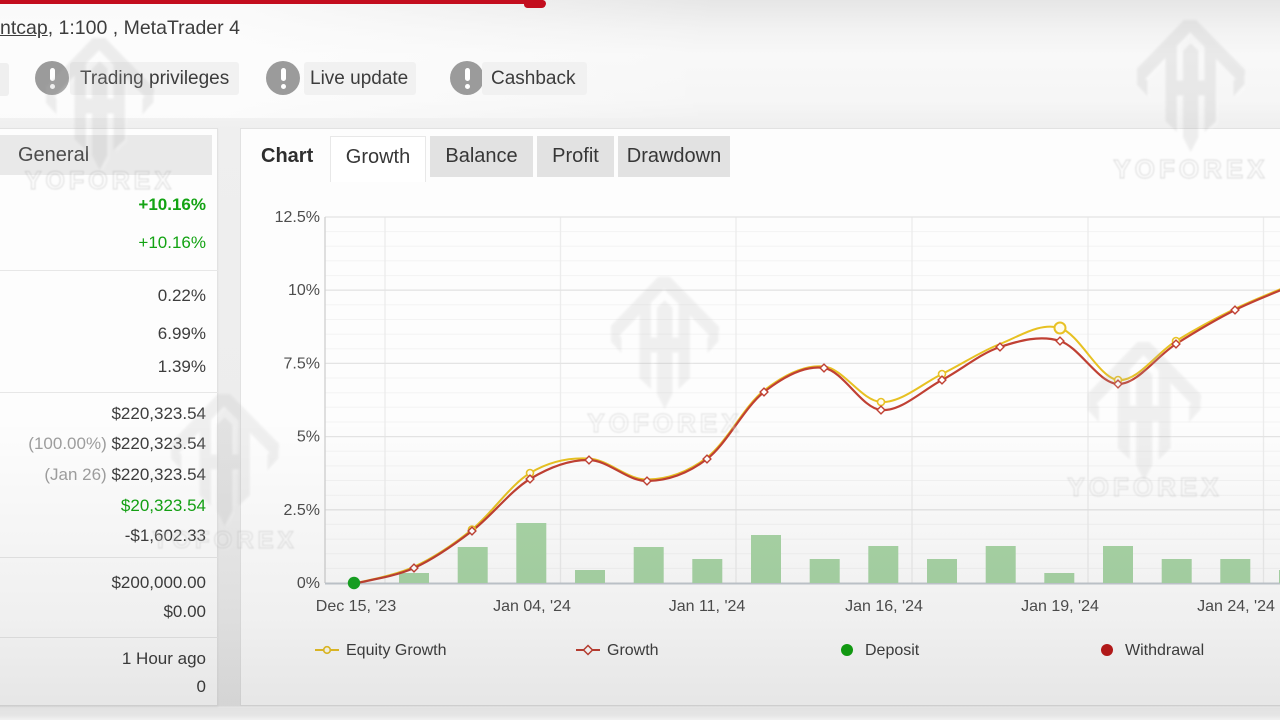  I want to click on svg-text: 5%, so click(308, 437).